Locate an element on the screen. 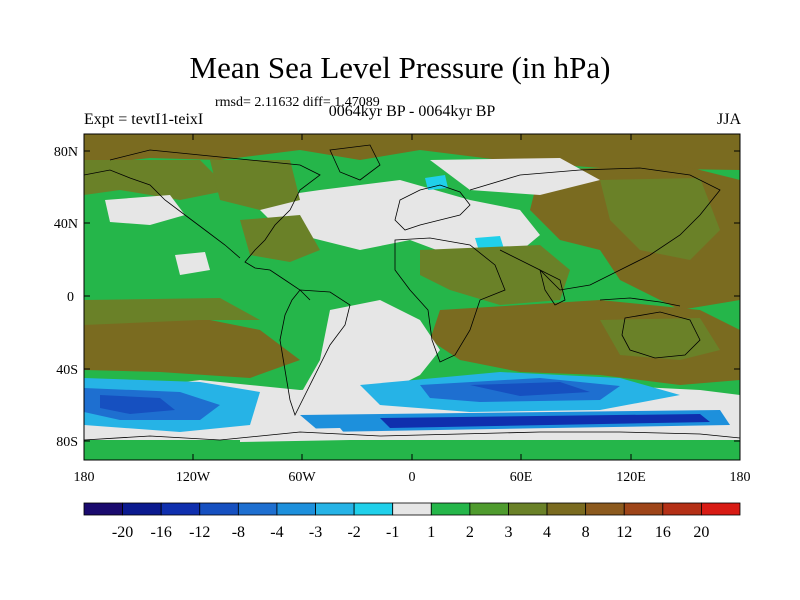 This screenshot has width=800, height=600. field-namerica-olive is located at coordinates (280, 238).